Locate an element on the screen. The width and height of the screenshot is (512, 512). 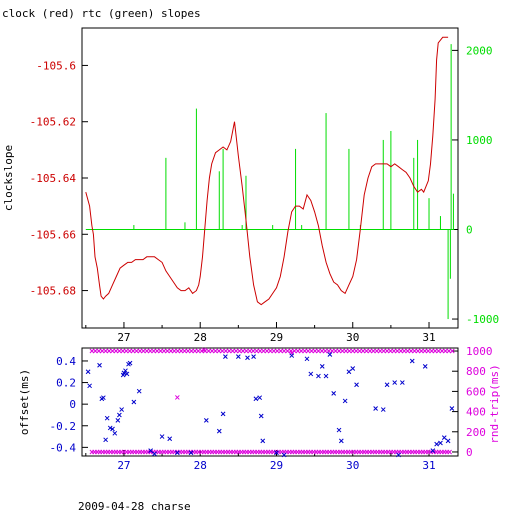
slopes-ytick-label: -105.64 is located at coordinates (53, 178).